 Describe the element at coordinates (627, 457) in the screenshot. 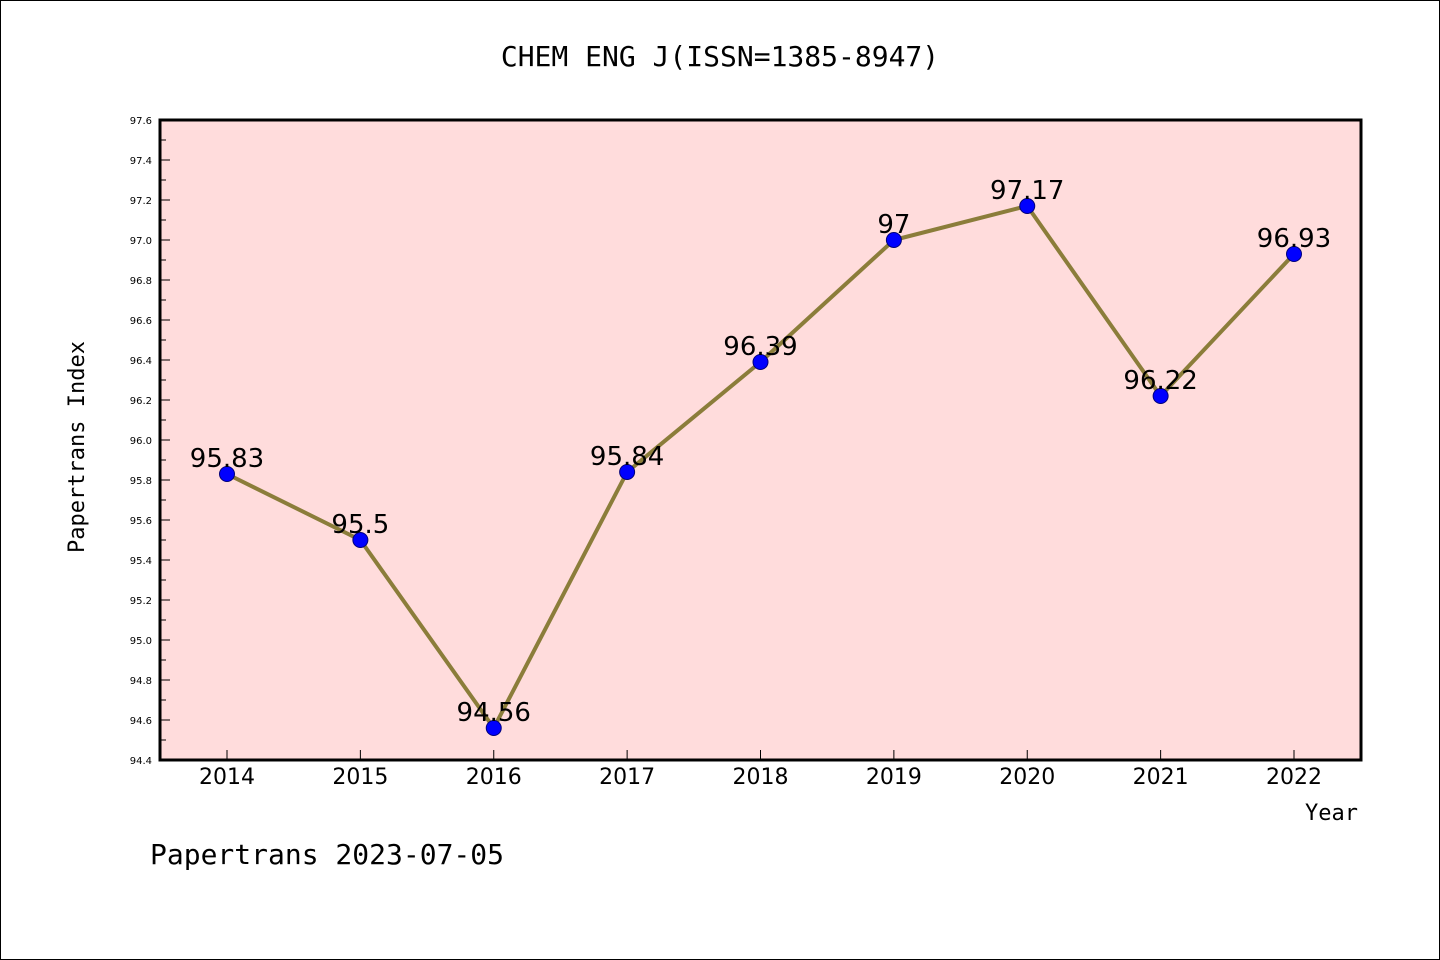

I see `data-label: 95.84` at that location.